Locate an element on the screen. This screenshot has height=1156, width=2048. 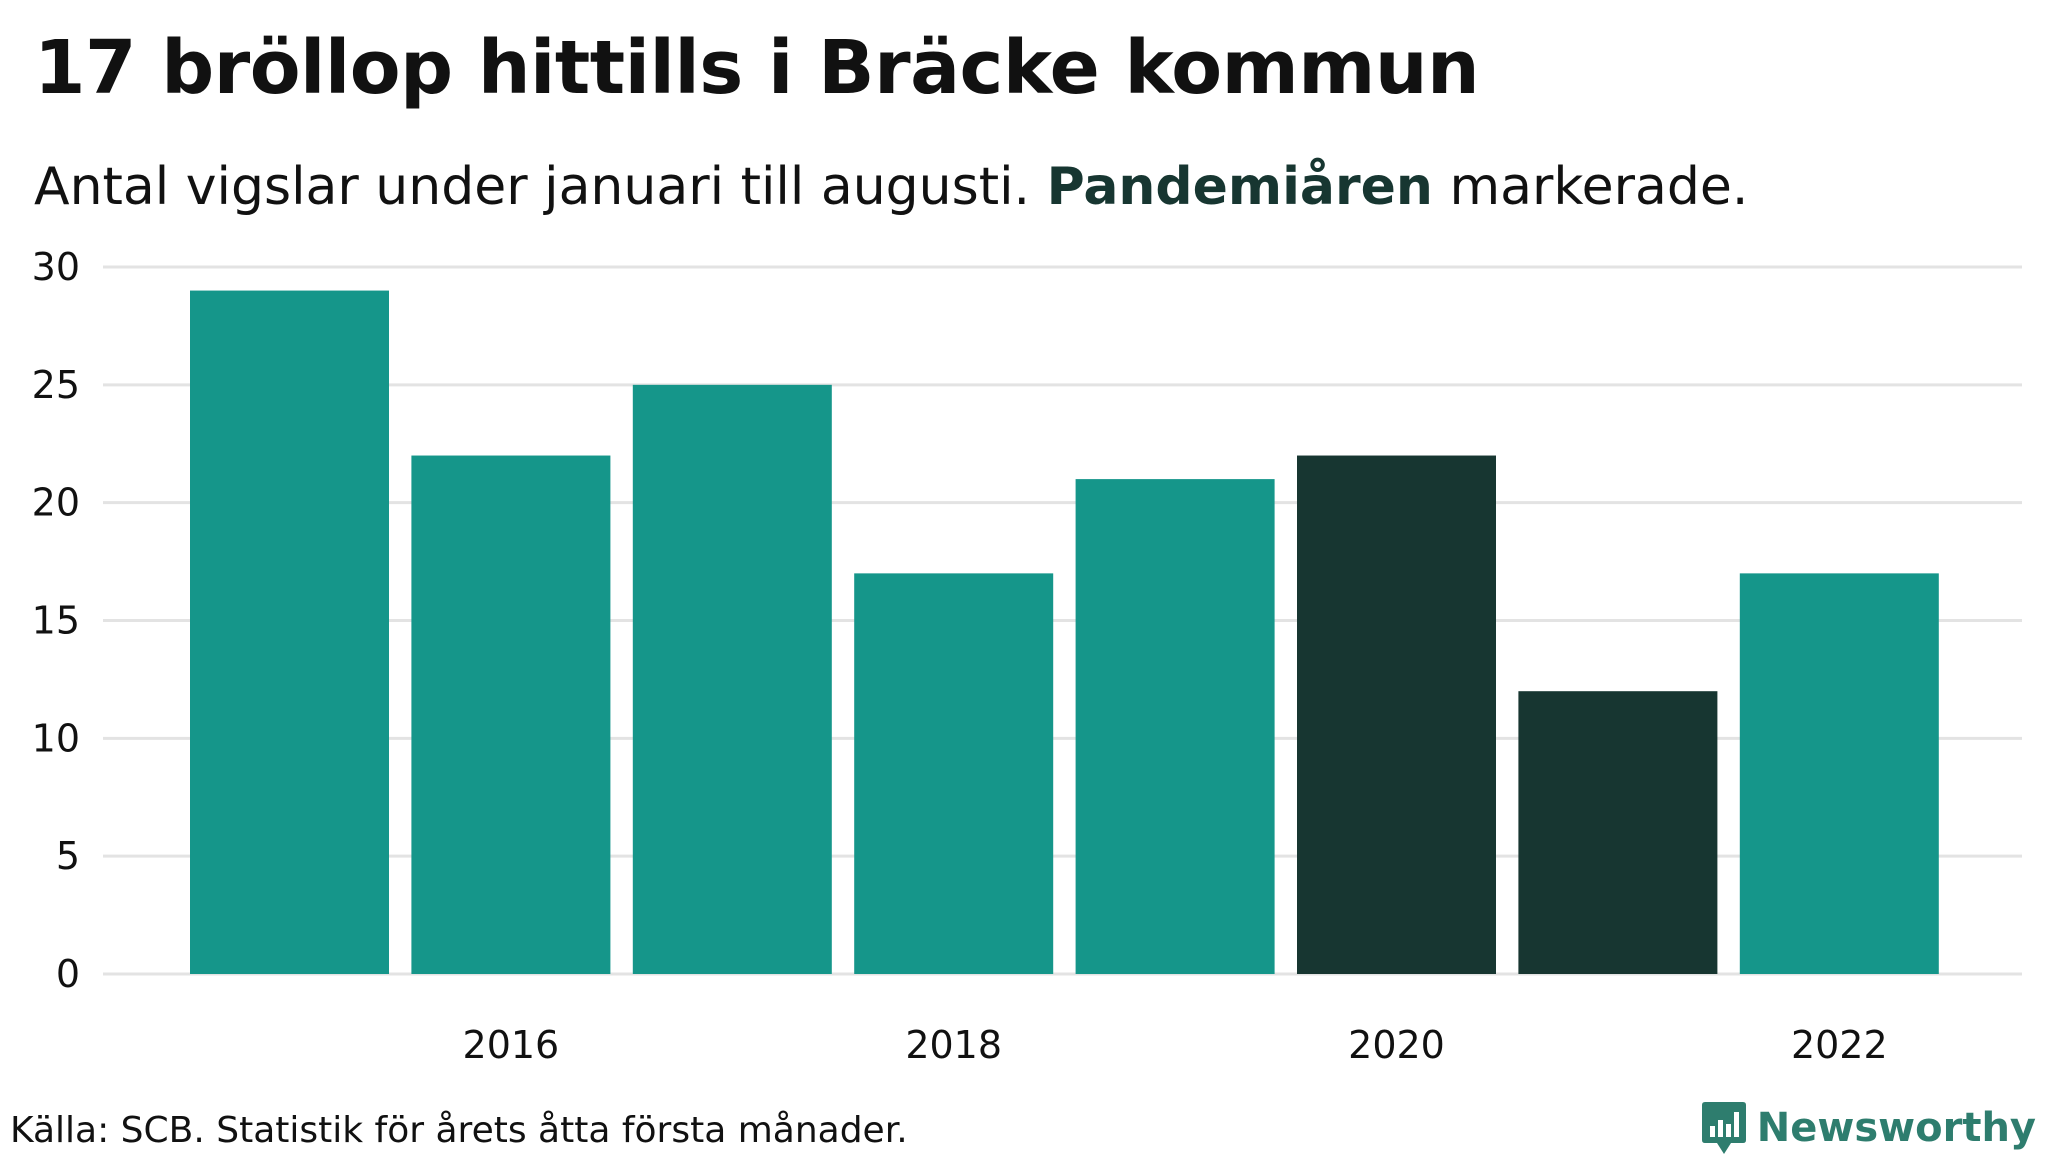
y-tick-label-30: 30 is located at coordinates (56, 267).